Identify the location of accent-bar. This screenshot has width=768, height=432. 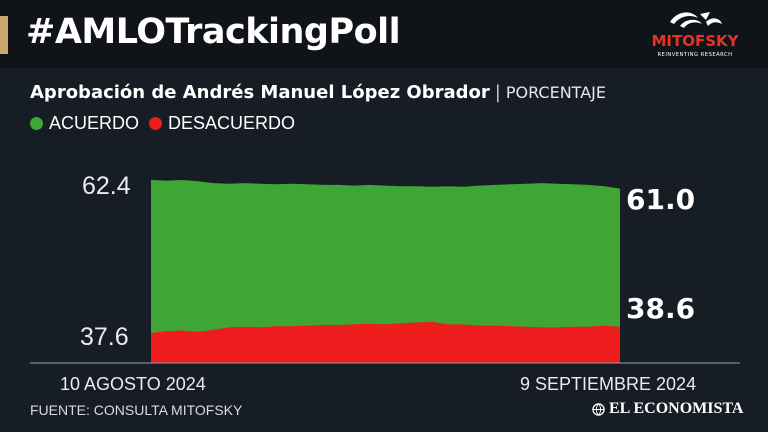
(4, 35).